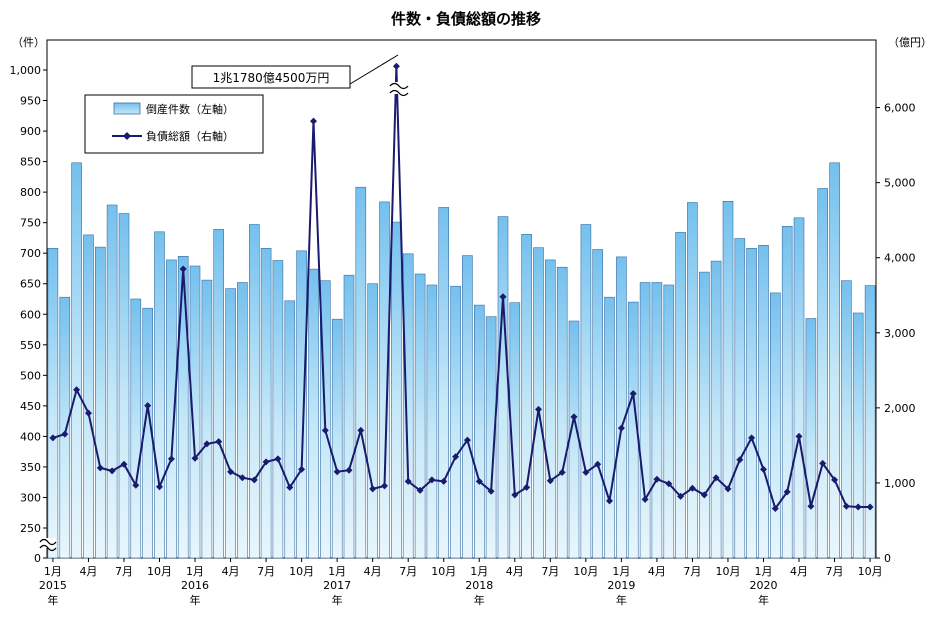  What do you see at coordinates (30, 345) in the screenshot?
I see `left-tick-label: 550` at bounding box center [30, 345].